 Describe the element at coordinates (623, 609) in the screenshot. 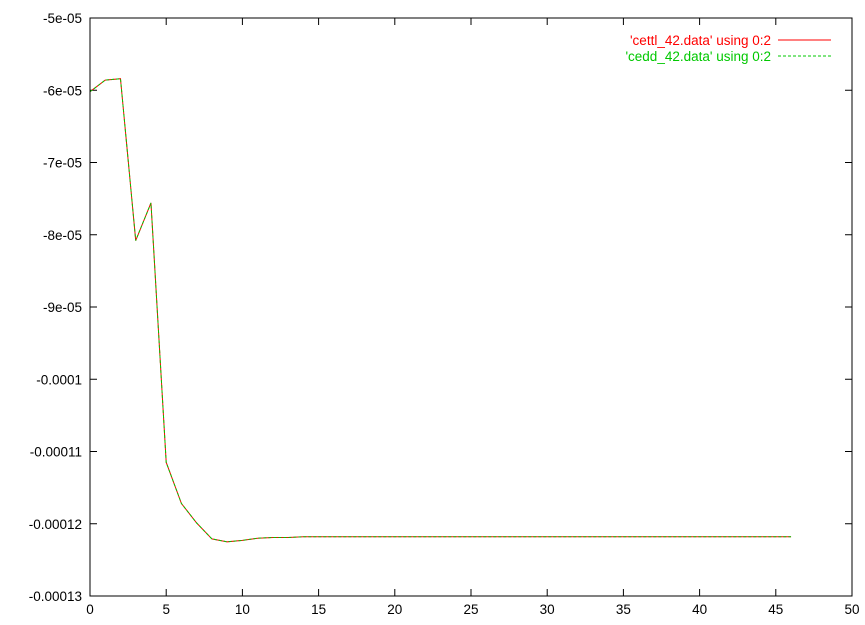

I see `x-tick-label: 35` at that location.